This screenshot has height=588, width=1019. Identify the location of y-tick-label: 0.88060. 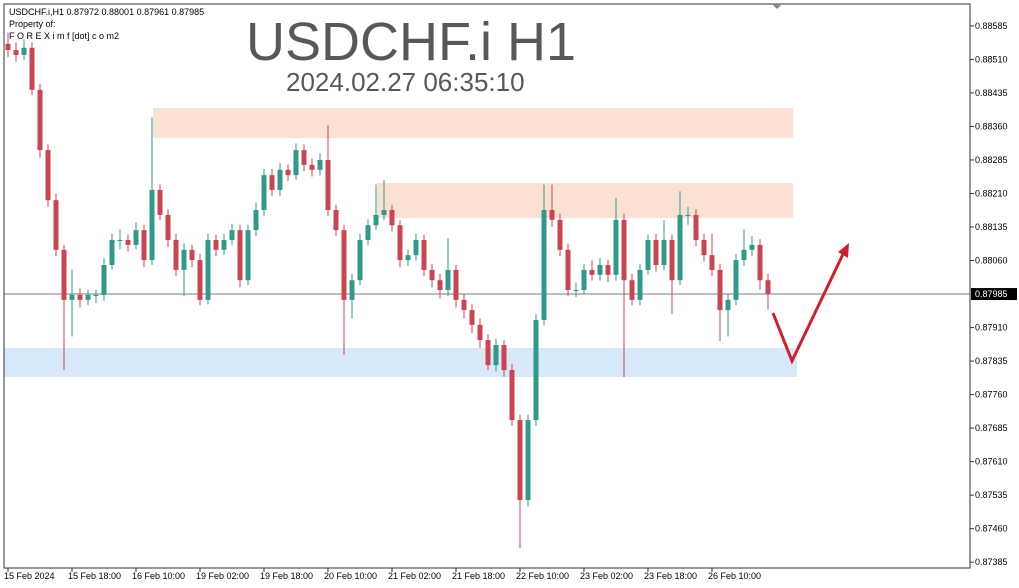
(991, 261).